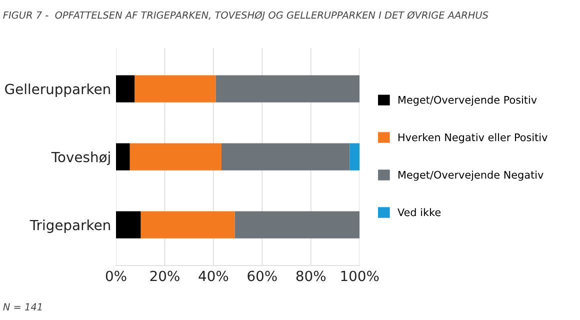 The image size is (580, 320). I want to click on legend-label: Ved ikke, so click(419, 212).